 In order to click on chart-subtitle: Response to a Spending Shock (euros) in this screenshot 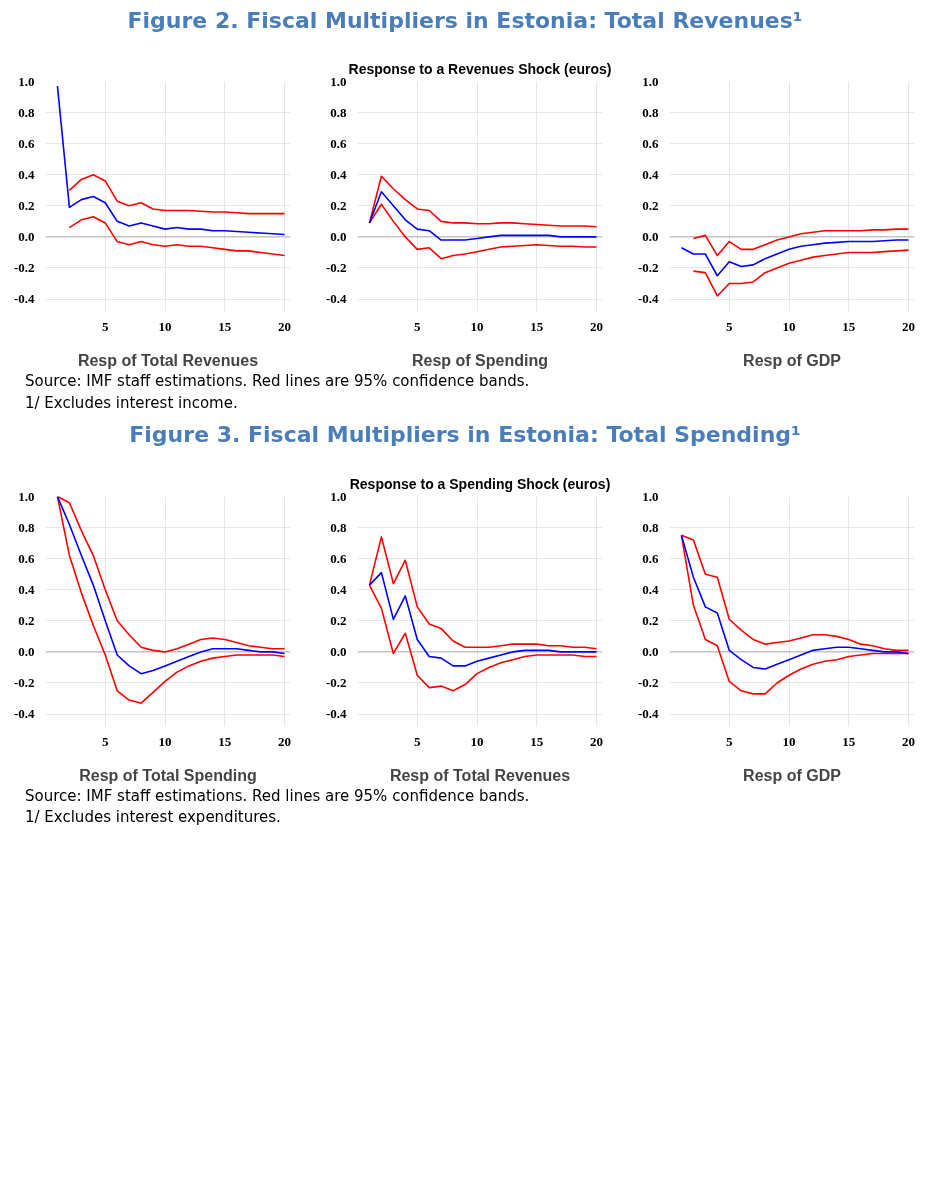, I will do `click(480, 483)`.